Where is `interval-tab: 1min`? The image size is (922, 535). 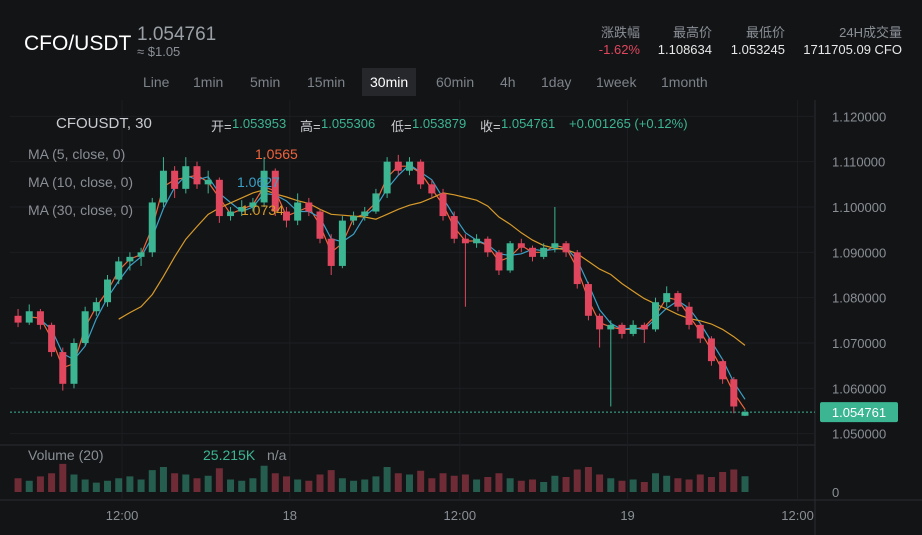 interval-tab: 1min is located at coordinates (208, 82).